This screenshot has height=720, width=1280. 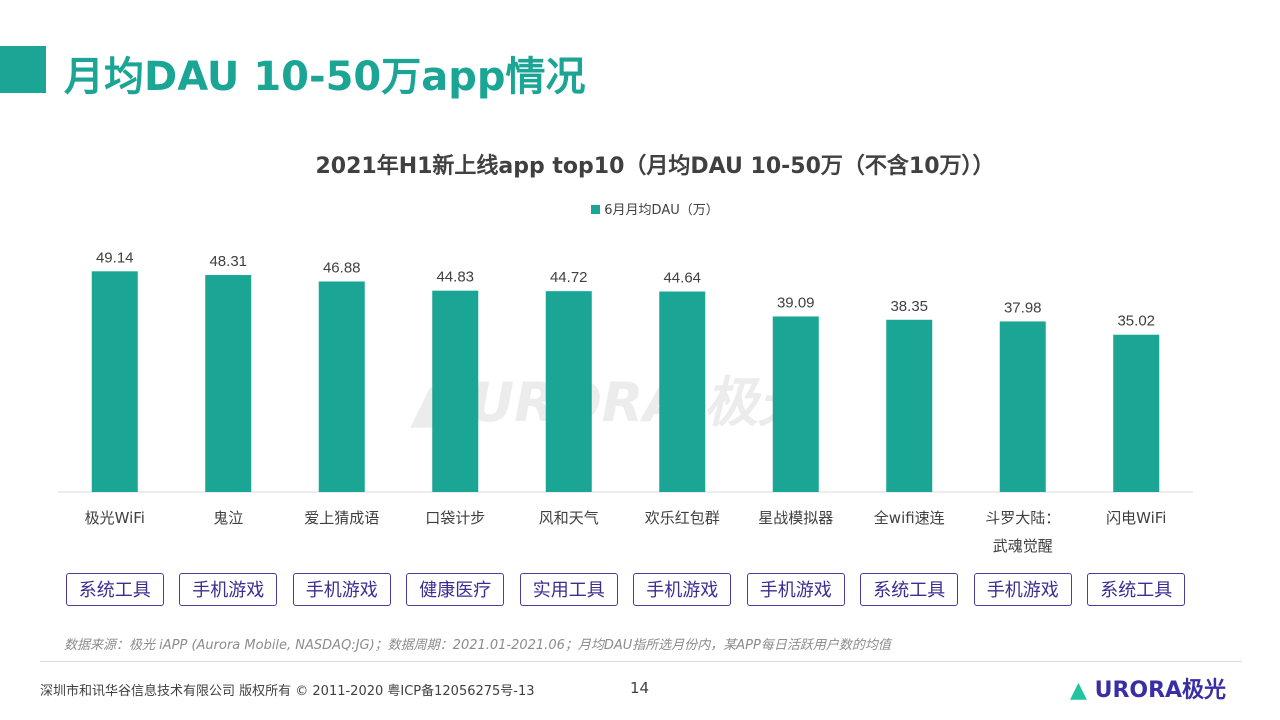 I want to click on category-label: 爱上猜成语, so click(x=341, y=518).